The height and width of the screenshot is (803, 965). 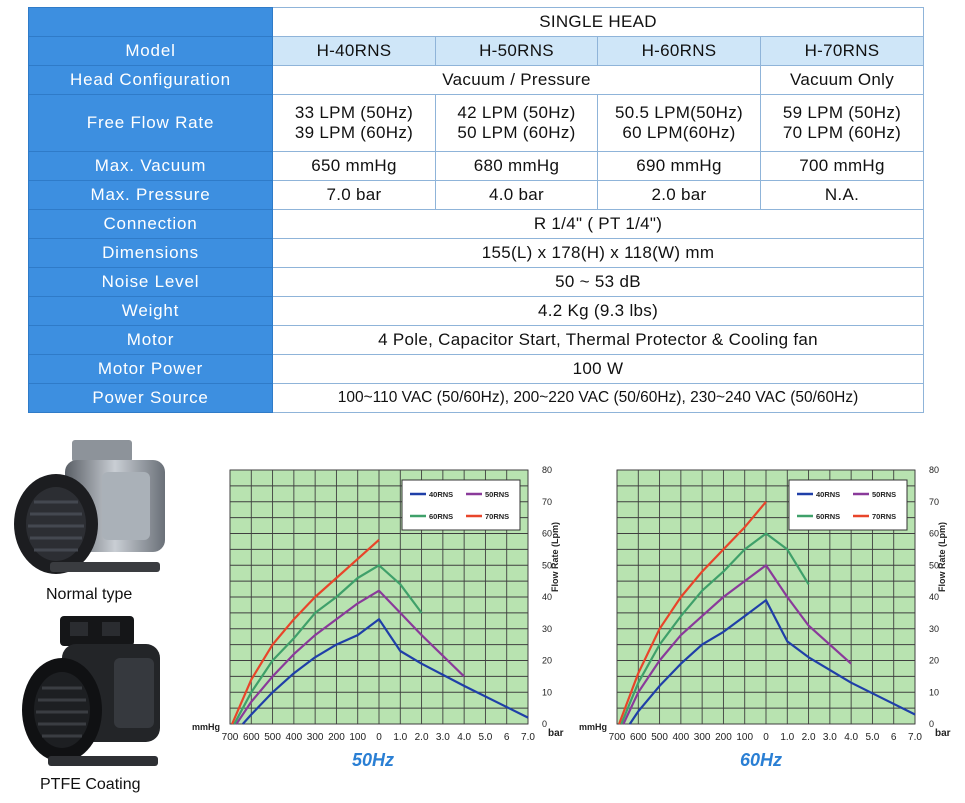 What do you see at coordinates (400, 737) in the screenshot?
I see `x-tick-label: 1.0` at bounding box center [400, 737].